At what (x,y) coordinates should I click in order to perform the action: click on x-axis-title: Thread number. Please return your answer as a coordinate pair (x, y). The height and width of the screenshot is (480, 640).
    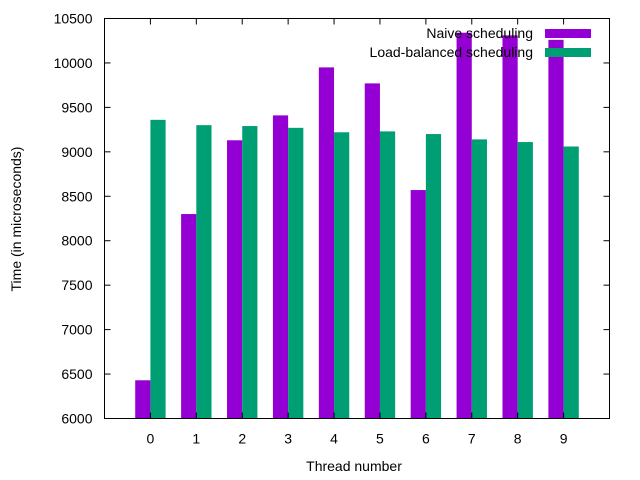
    Looking at the image, I should click on (354, 466).